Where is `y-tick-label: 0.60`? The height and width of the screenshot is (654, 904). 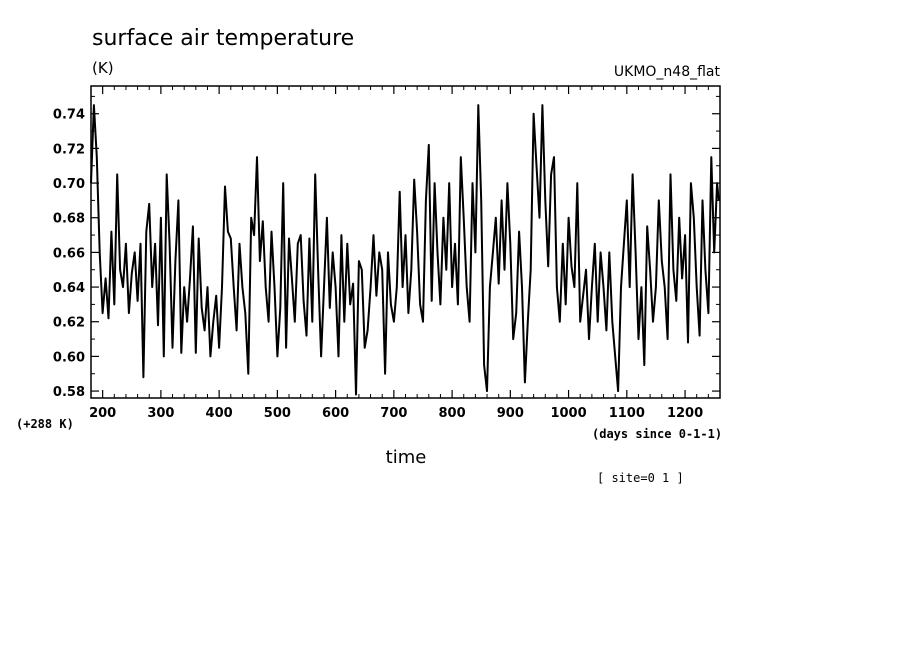
y-tick-label: 0.60 is located at coordinates (69, 357).